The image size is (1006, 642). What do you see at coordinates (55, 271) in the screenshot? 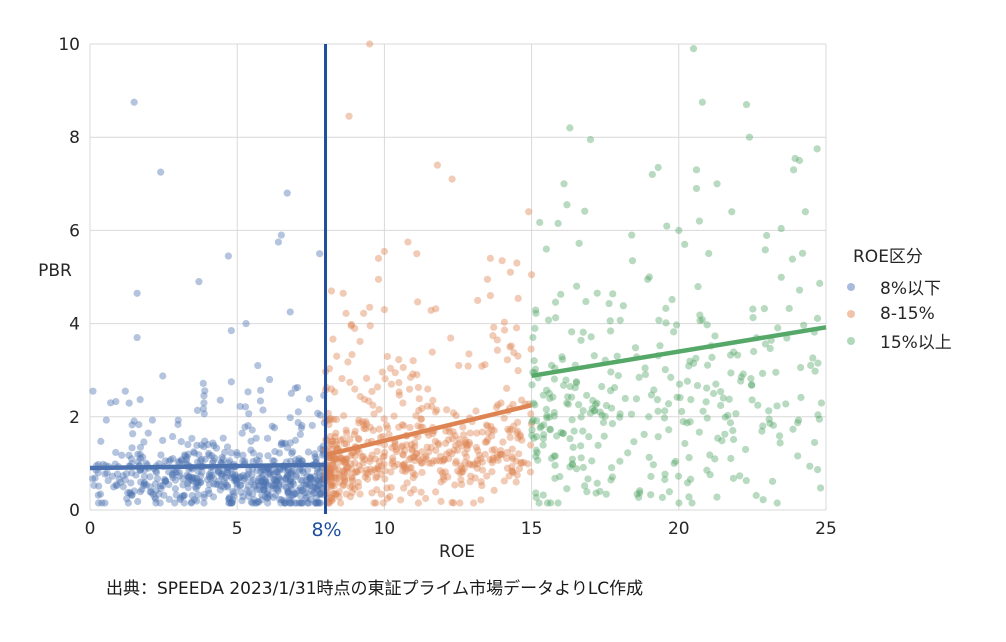
I see `y-axis-title: PBR` at bounding box center [55, 271].